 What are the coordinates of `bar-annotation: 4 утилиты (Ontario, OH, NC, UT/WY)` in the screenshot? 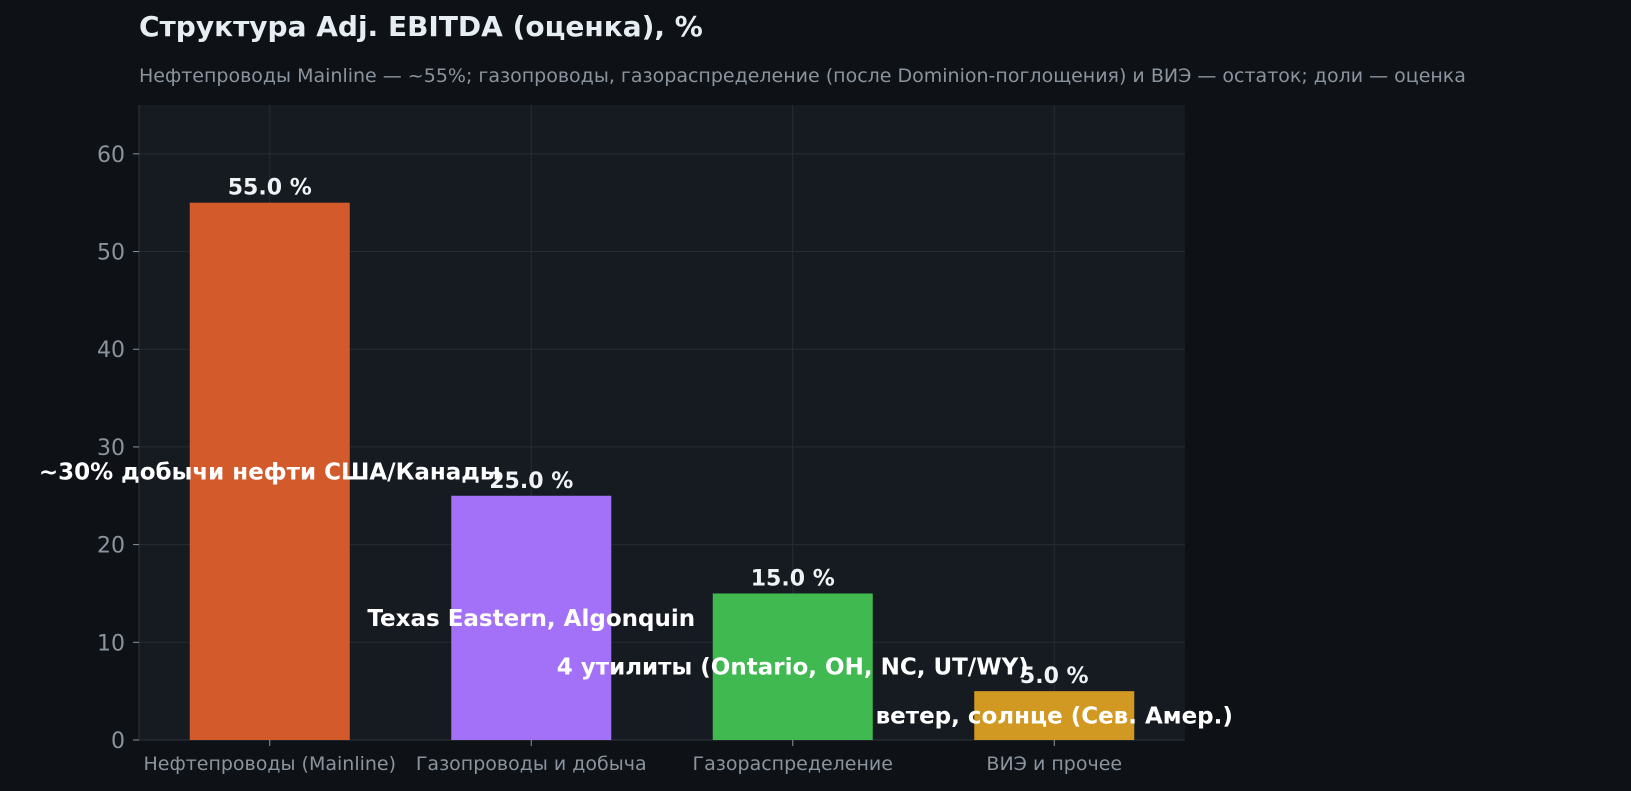 It's located at (793, 668).